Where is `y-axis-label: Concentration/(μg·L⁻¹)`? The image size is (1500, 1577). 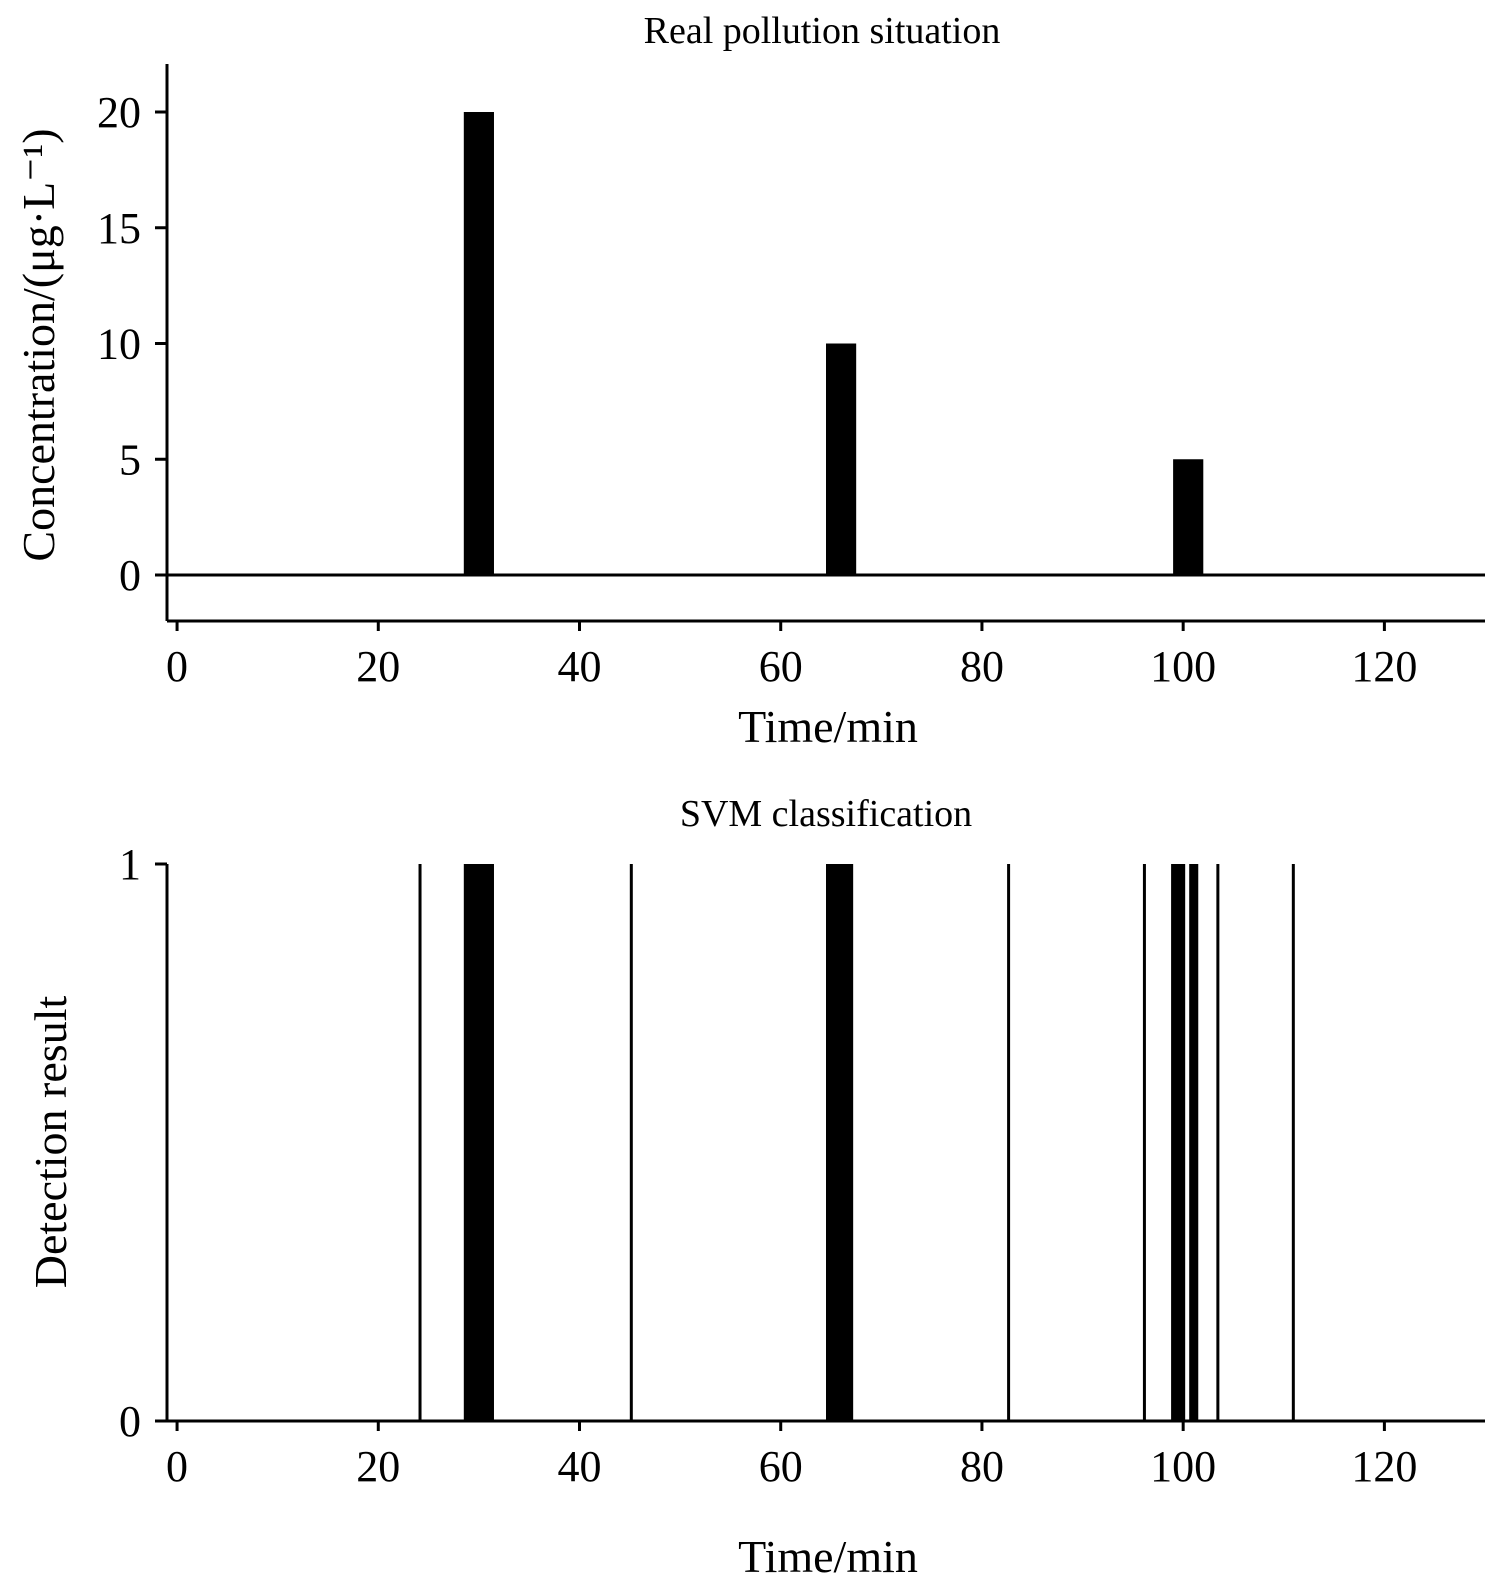 y-axis-label: Concentration/(μg·L⁻¹) is located at coordinates (38, 344).